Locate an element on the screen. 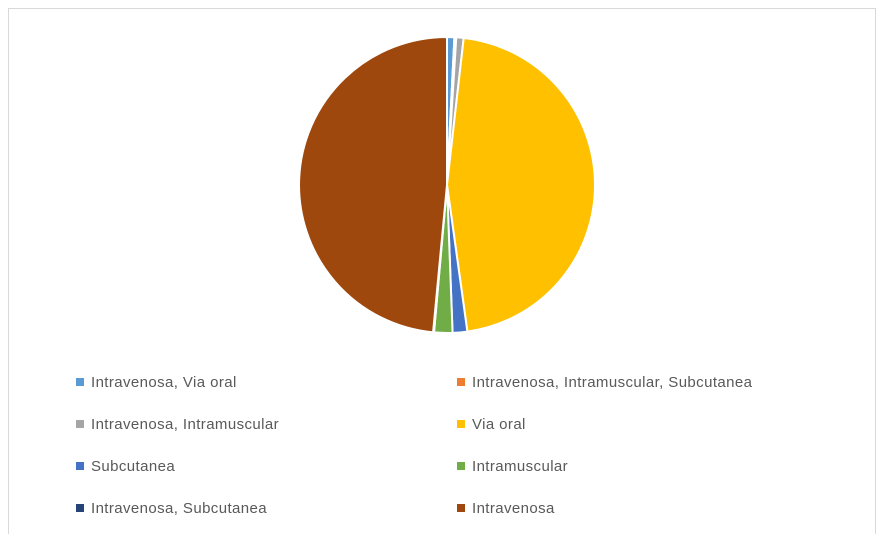 The image size is (878, 536). legend-item: Intravenosa, Subcutanea is located at coordinates (171, 508).